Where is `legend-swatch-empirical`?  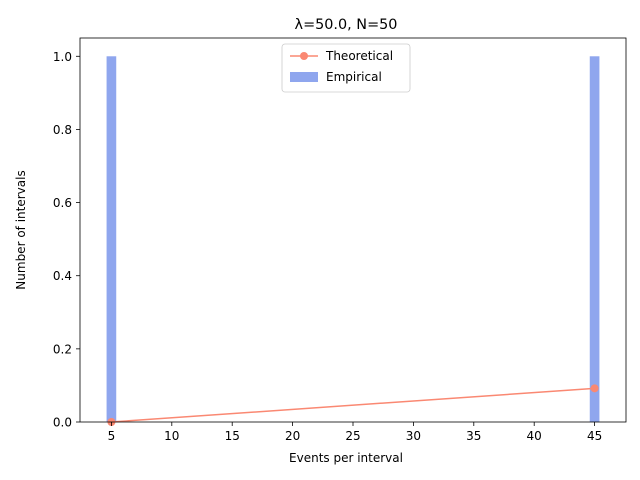 legend-swatch-empirical is located at coordinates (304, 77).